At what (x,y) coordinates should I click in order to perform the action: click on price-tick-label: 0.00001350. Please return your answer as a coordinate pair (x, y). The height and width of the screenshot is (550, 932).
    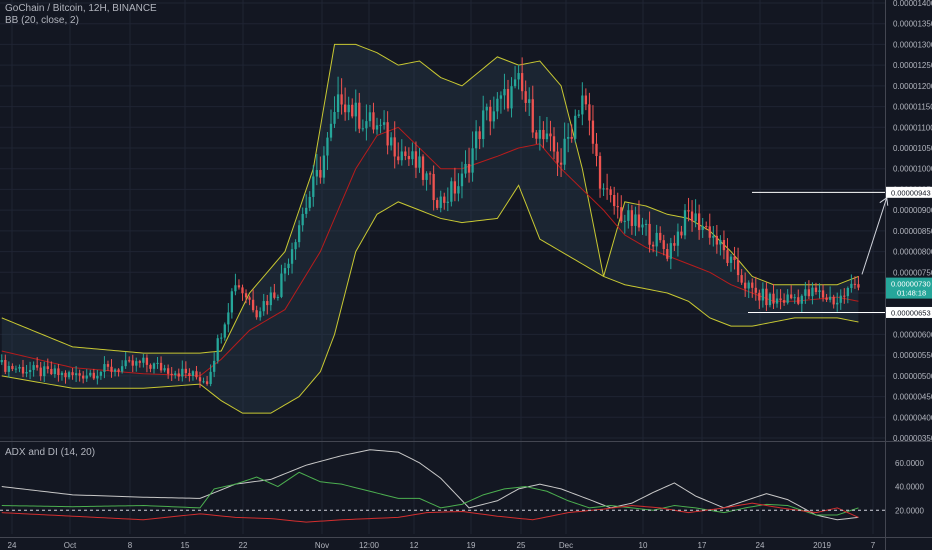
    Looking at the image, I should click on (912, 24).